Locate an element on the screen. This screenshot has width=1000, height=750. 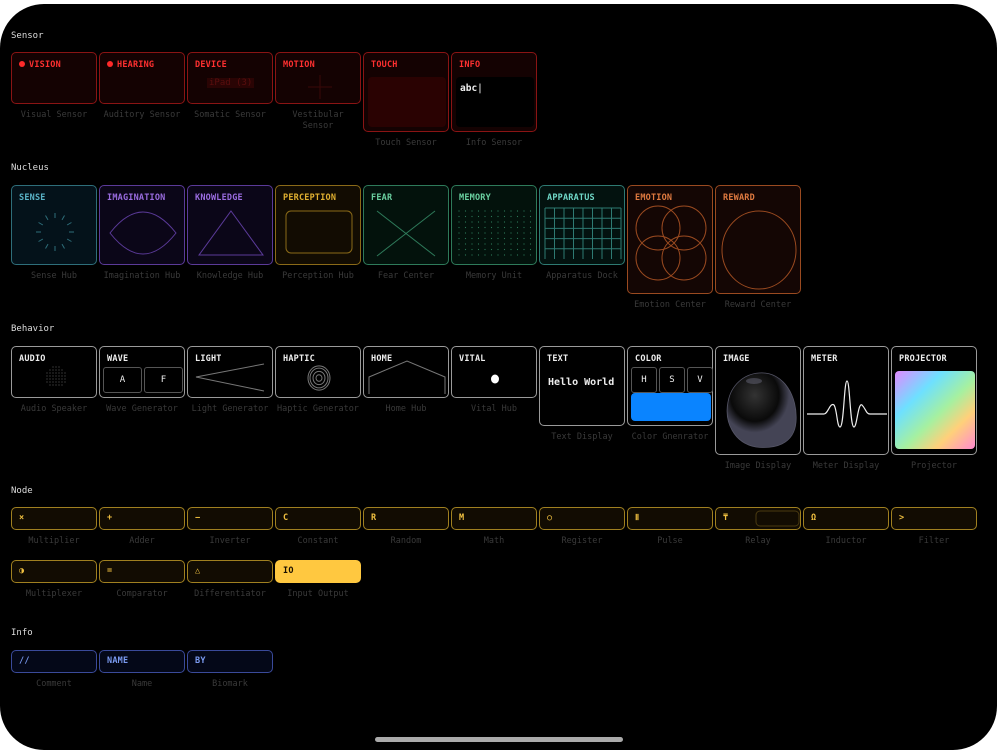
card-title: R is located at coordinates (374, 518).